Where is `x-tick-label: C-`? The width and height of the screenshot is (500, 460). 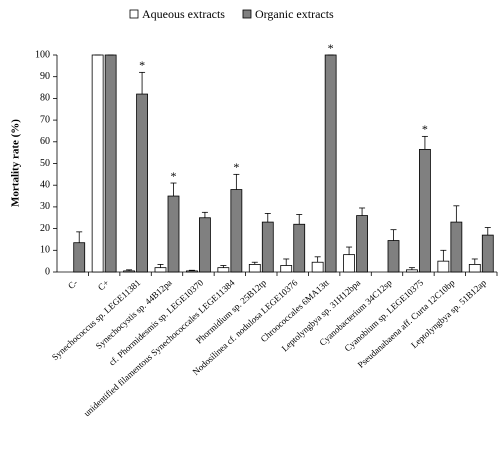
x-tick-label: C- is located at coordinates (72, 284).